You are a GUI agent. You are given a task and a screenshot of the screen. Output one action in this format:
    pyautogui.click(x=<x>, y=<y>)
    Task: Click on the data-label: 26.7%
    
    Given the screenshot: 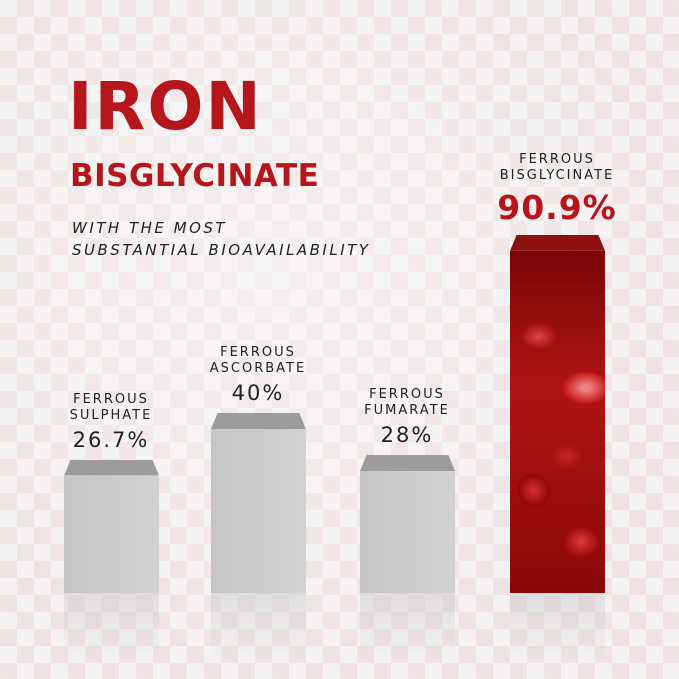 What is the action you would take?
    pyautogui.click(x=111, y=439)
    